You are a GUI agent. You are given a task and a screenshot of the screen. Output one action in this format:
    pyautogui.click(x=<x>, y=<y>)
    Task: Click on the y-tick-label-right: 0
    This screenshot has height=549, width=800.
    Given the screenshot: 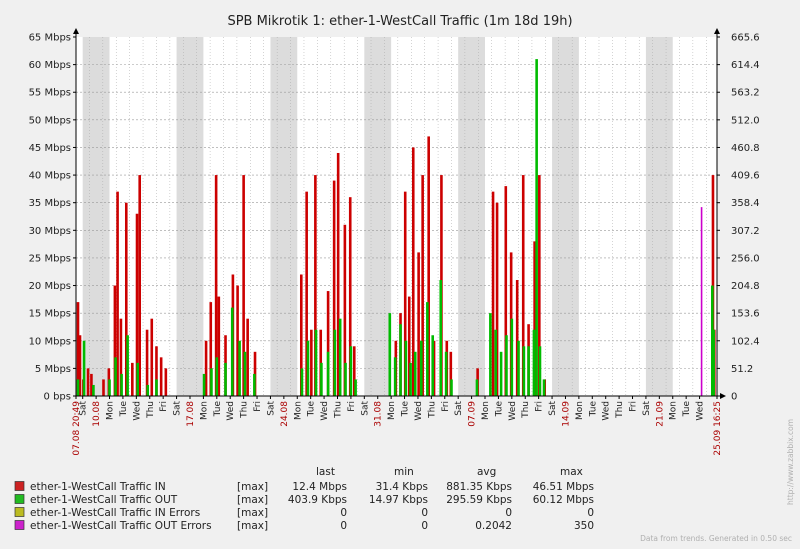 What is the action you would take?
    pyautogui.click(x=734, y=397)
    